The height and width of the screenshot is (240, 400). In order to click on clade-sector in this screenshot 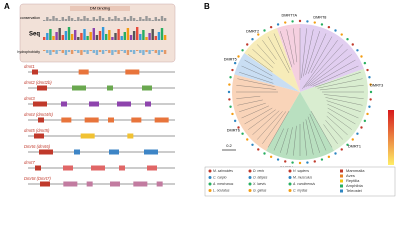, I will do `click(267, 72)`.